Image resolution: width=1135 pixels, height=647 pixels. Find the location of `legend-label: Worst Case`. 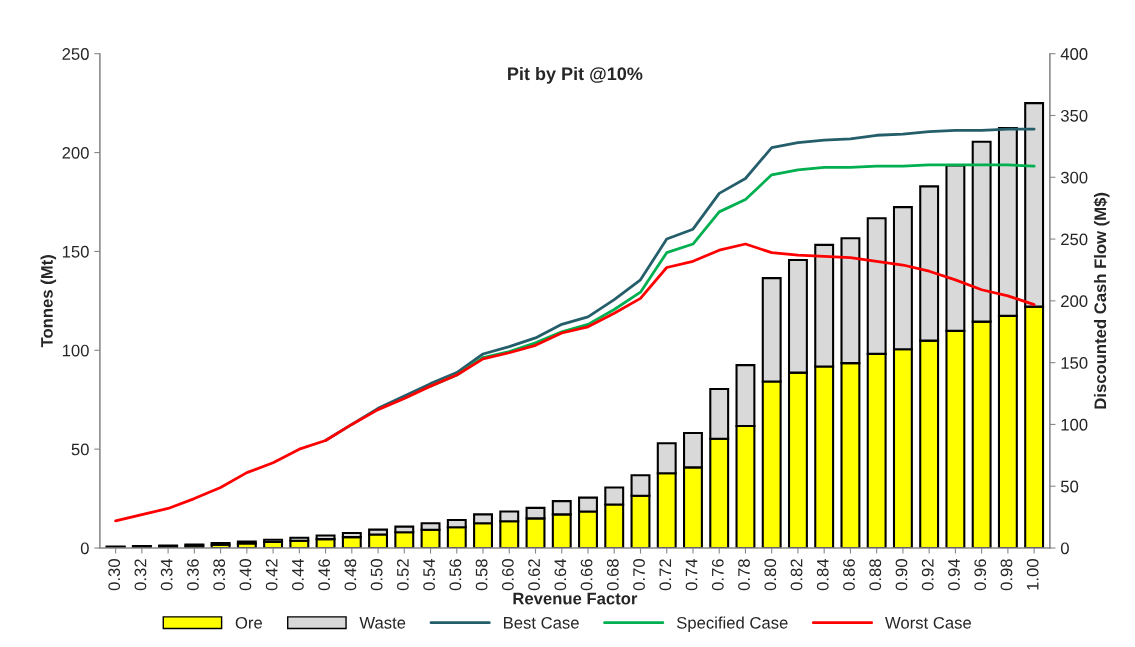

legend-label: Worst Case is located at coordinates (928, 622).